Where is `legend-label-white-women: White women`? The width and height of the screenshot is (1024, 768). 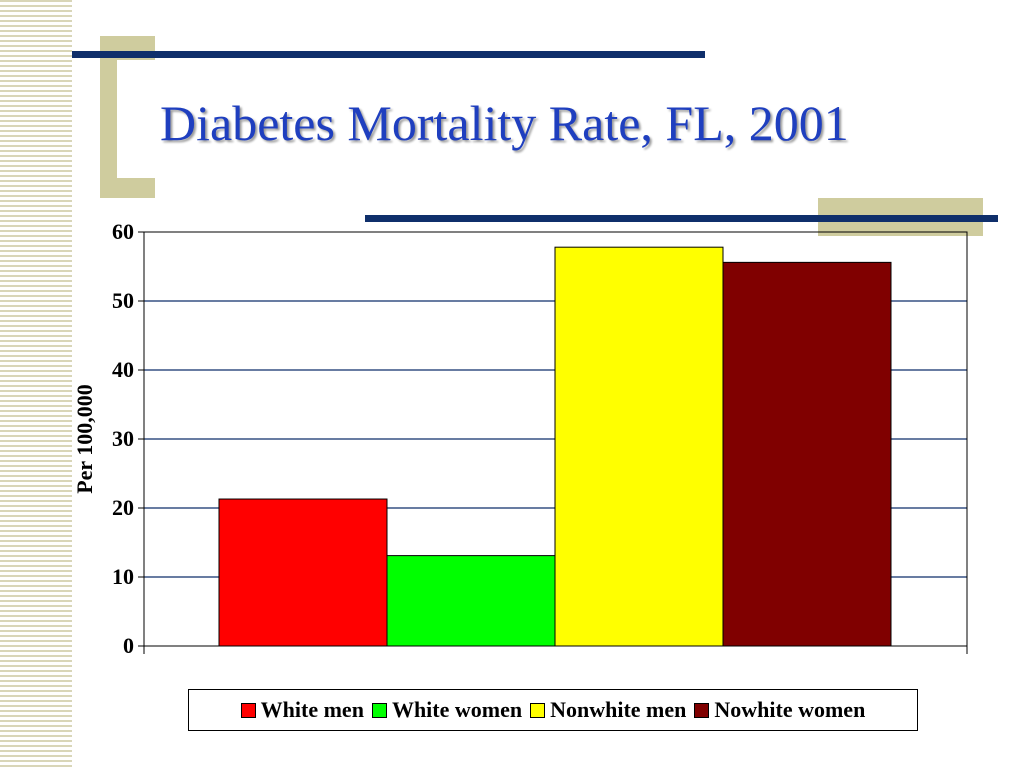 legend-label-white-women: White women is located at coordinates (457, 709).